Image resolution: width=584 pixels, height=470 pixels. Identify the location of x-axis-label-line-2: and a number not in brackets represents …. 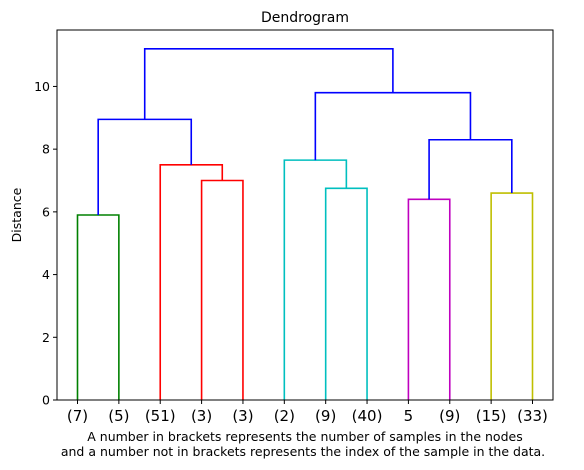
(303, 451).